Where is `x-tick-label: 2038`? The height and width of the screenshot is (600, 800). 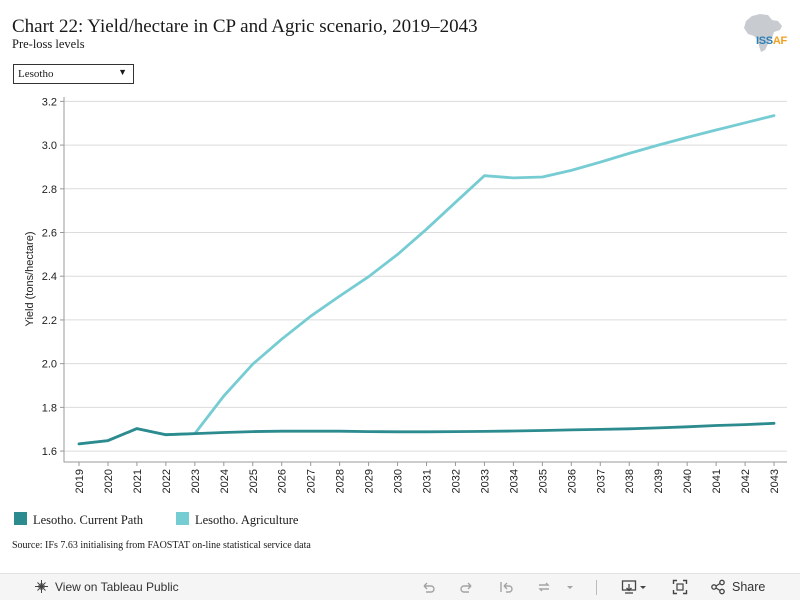 x-tick-label: 2038 is located at coordinates (630, 481).